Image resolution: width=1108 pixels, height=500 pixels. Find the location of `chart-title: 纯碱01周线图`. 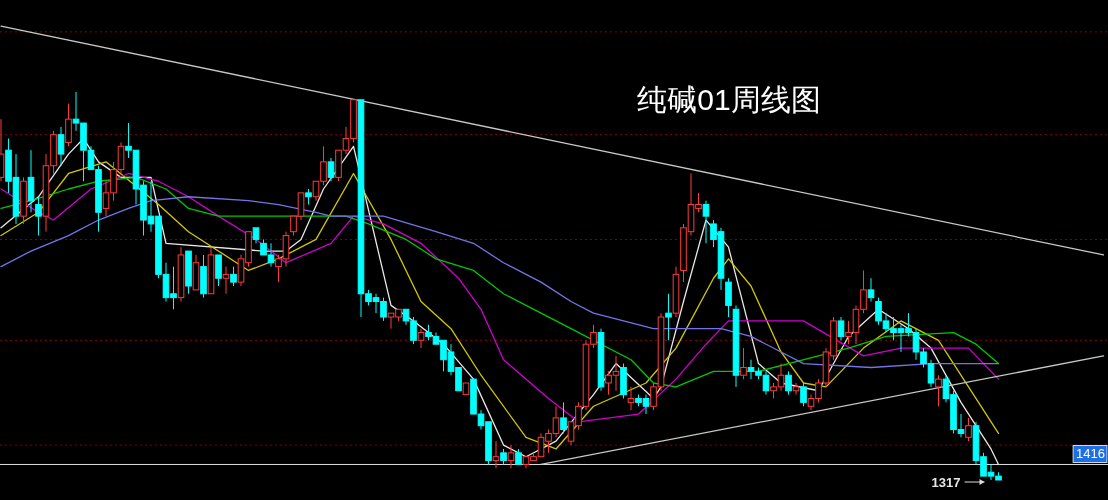

chart-title: 纯碱01周线图 is located at coordinates (729, 99).